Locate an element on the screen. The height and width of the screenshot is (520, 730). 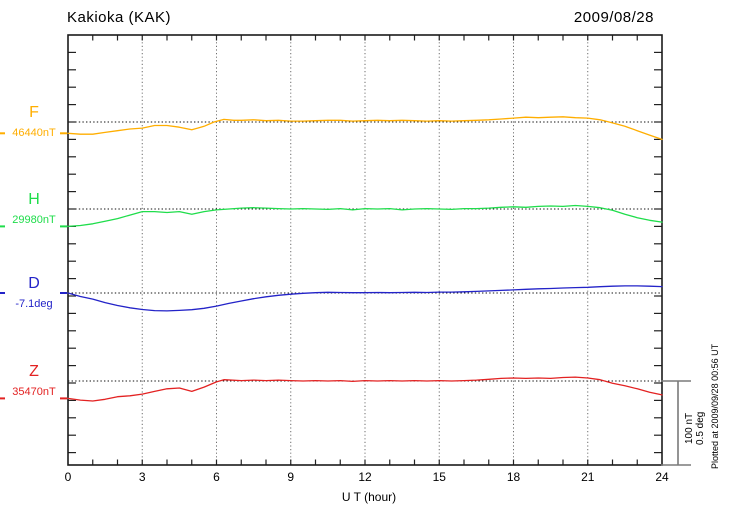
channel-label-D: D -7.1deg is located at coordinates (34, 292).